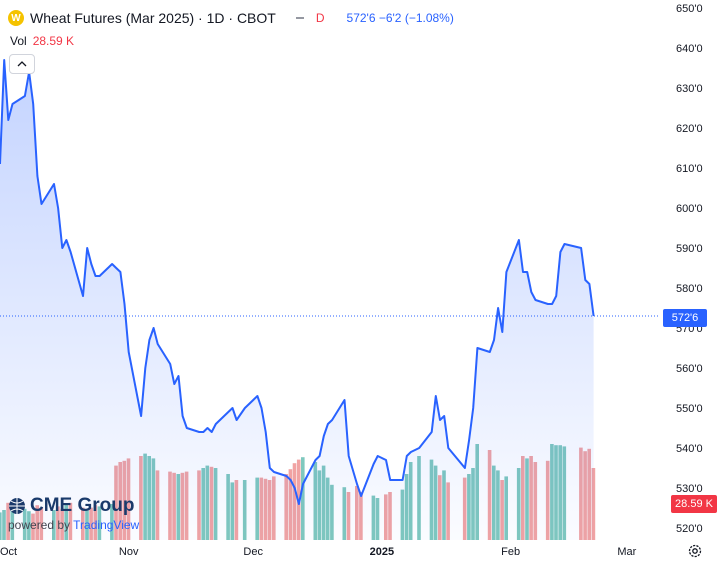 The height and width of the screenshot is (565, 719). I want to click on y-tick-label: 600'0, so click(689, 209).